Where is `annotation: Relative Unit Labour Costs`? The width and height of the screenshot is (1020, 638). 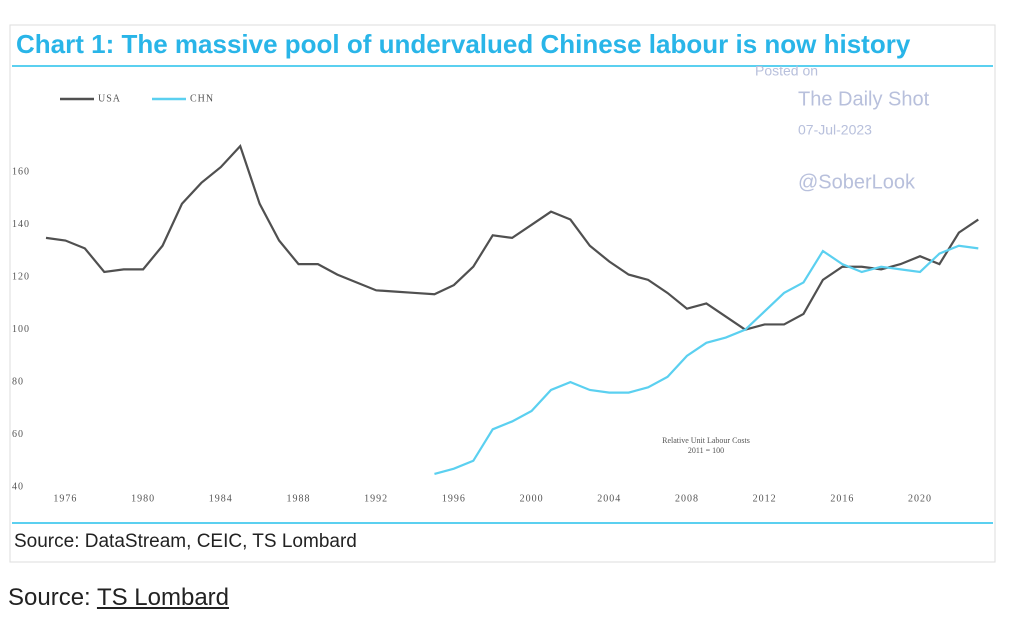 annotation: Relative Unit Labour Costs is located at coordinates (706, 440).